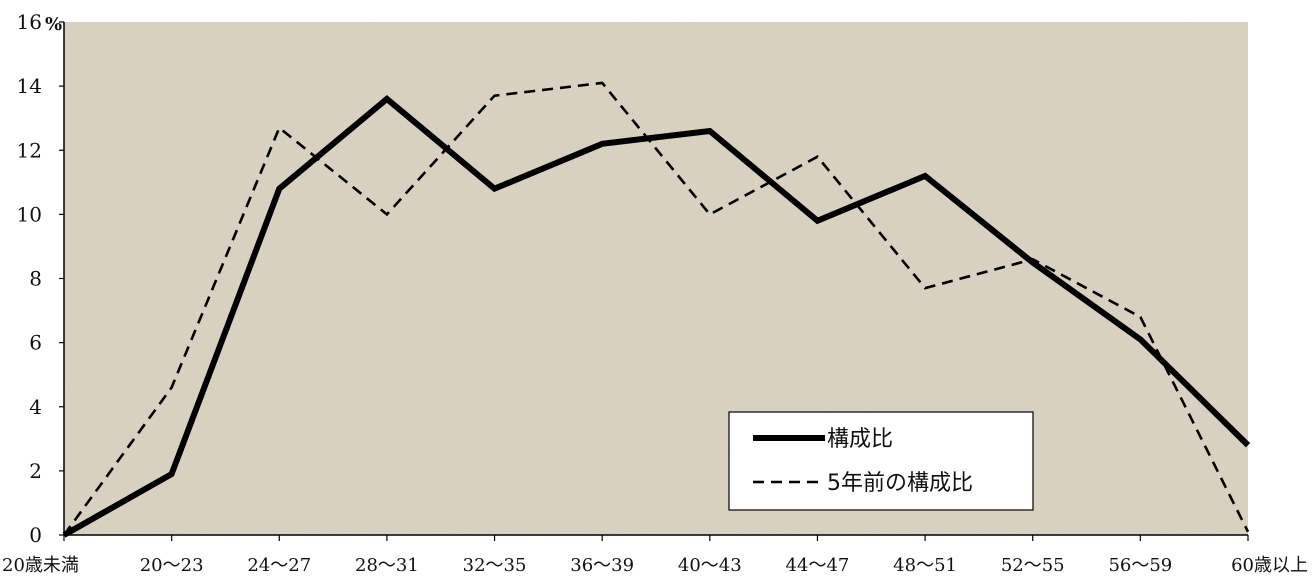 The height and width of the screenshot is (582, 1312). Describe the element at coordinates (40, 565) in the screenshot. I see `x-tick-label: 20歳未満` at that location.